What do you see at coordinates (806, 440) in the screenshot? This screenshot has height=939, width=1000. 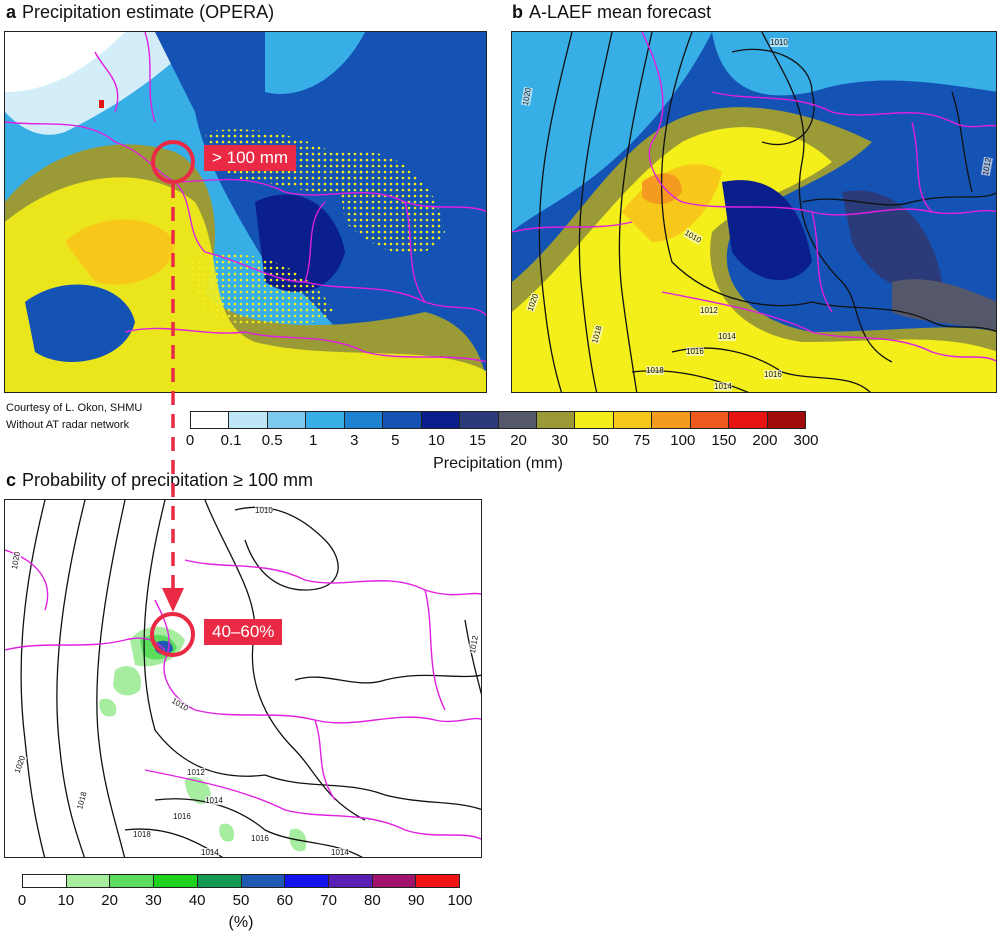 I see `precip-colorbar-tick-label: 300` at bounding box center [806, 440].